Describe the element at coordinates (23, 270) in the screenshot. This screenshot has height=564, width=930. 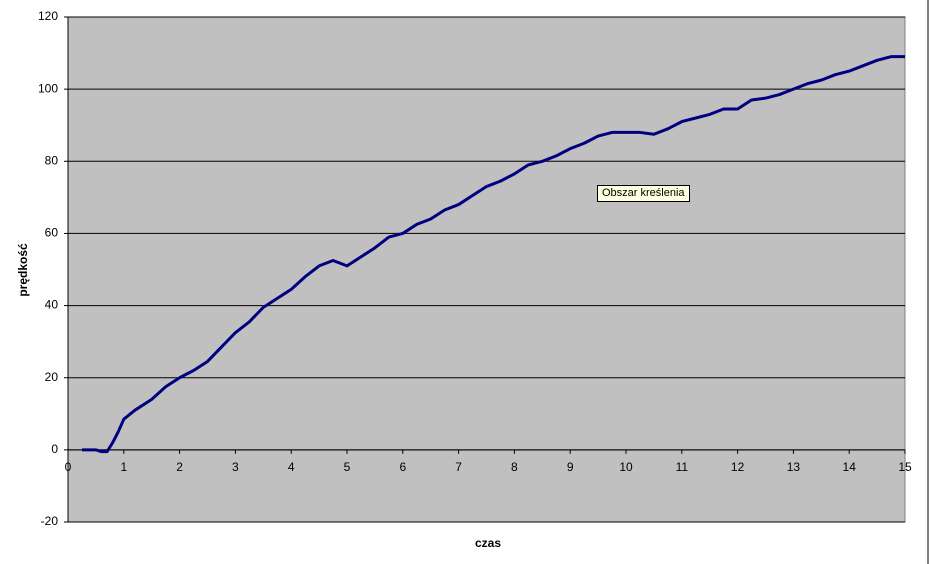
I see `y-axis-title: prędkość` at that location.